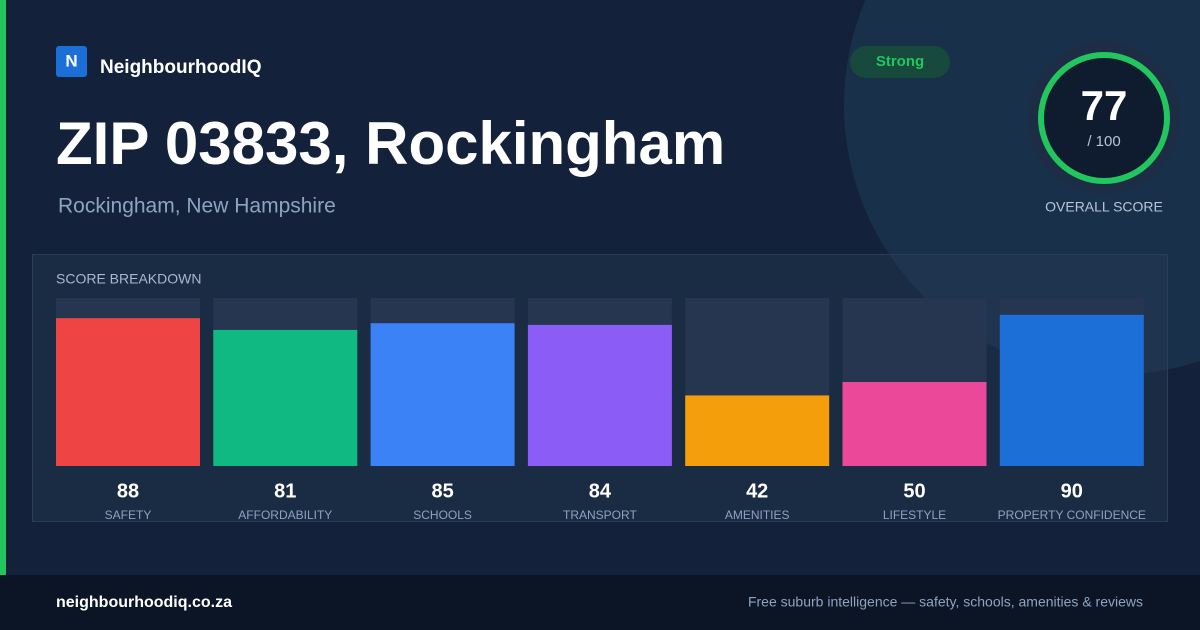 Image resolution: width=1200 pixels, height=630 pixels. I want to click on bar-value: 88, so click(128, 491).